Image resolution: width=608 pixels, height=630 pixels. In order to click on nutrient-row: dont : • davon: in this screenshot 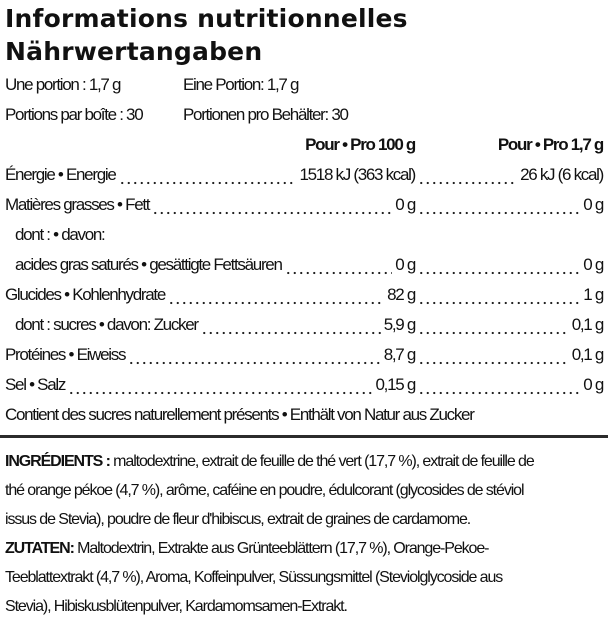, I will do `click(304, 235)`.